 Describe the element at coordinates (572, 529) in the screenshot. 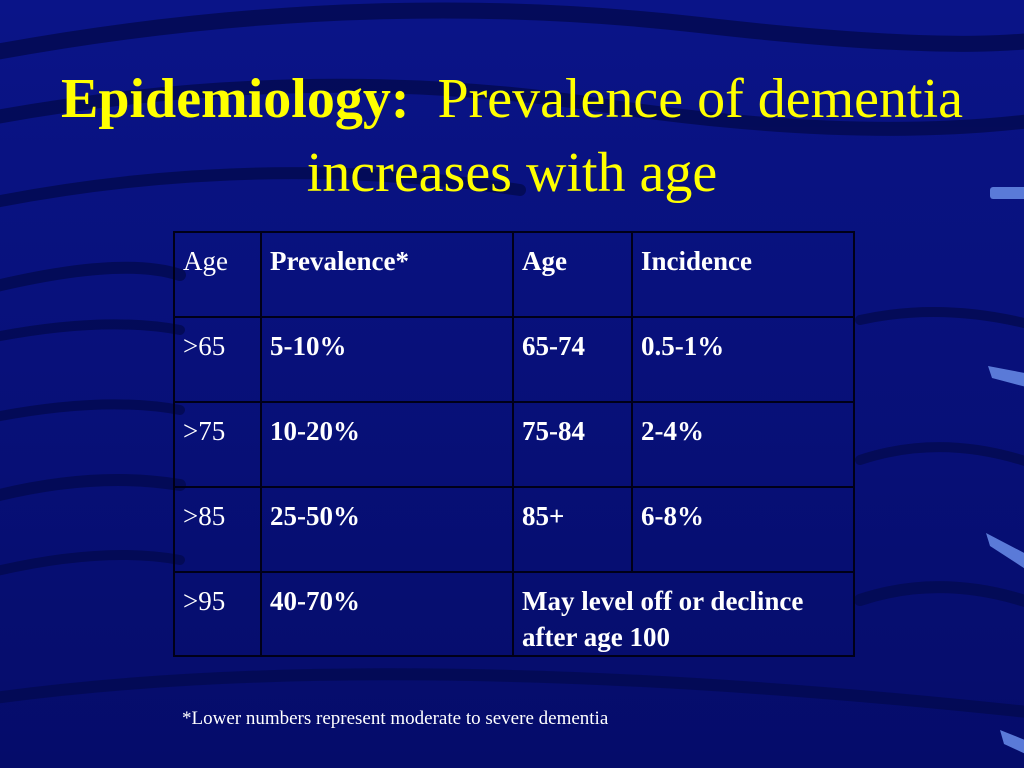

I see `table-cell: 85+` at that location.